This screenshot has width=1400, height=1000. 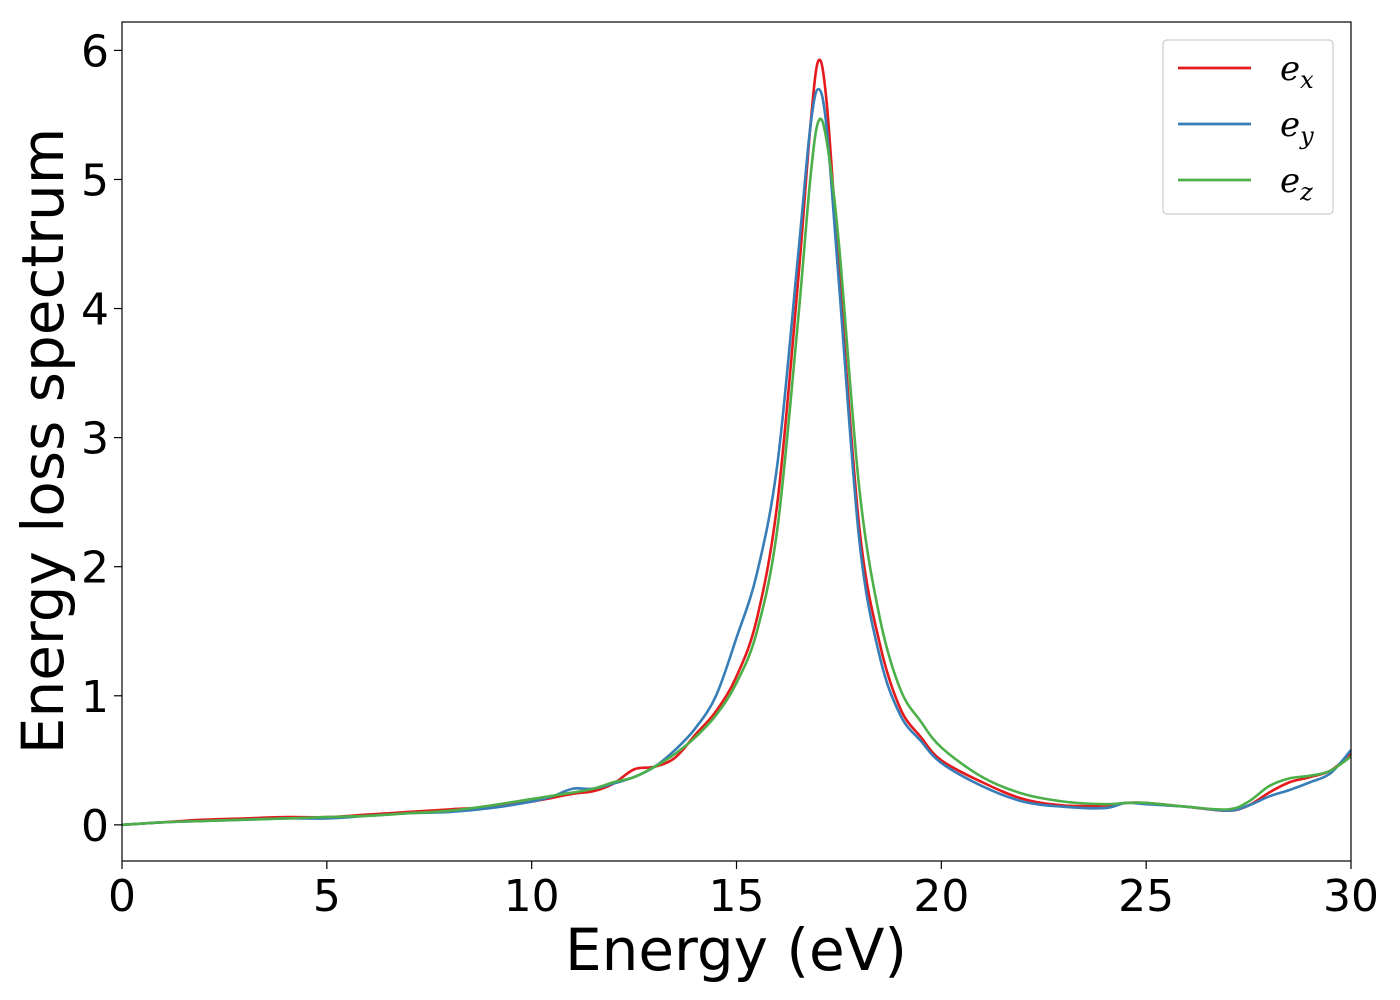 What do you see at coordinates (532, 896) in the screenshot?
I see `x-tick-label: 10` at bounding box center [532, 896].